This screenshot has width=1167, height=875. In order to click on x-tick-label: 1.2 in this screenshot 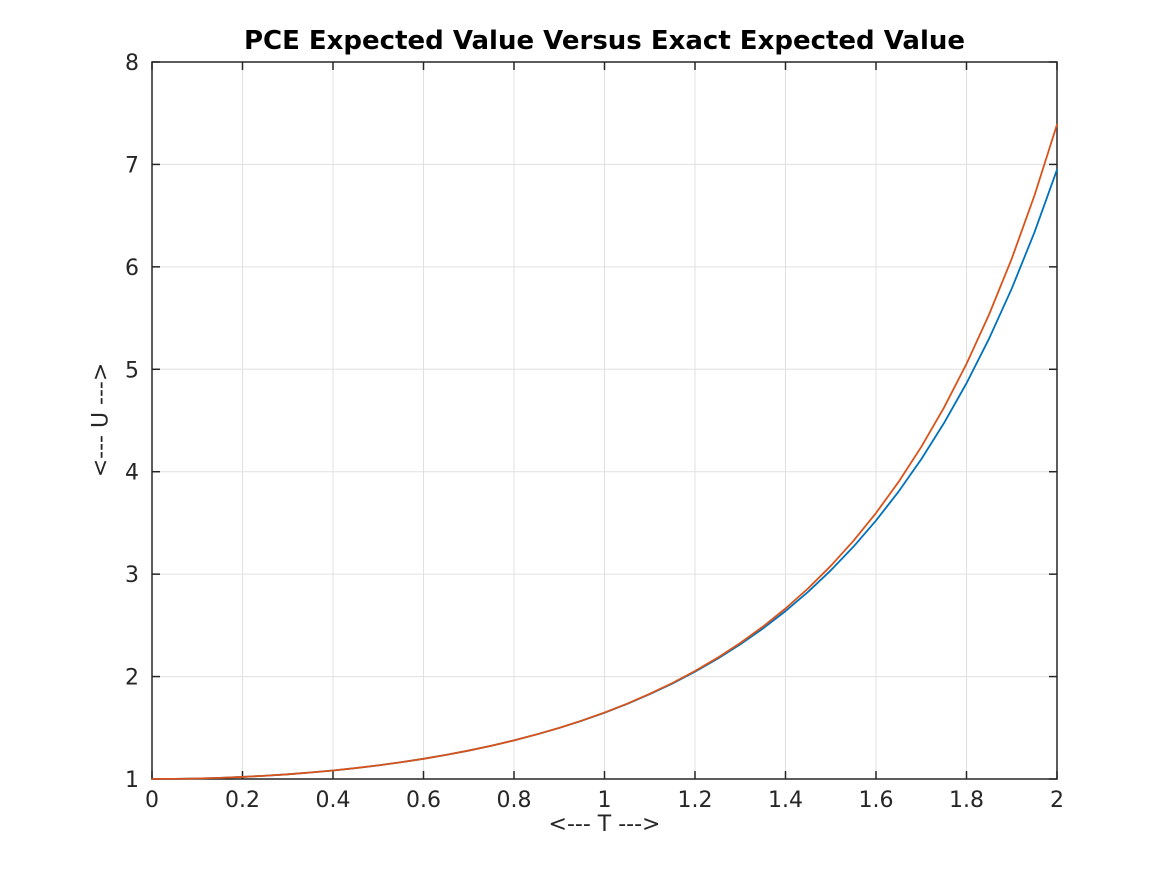, I will do `click(695, 800)`.